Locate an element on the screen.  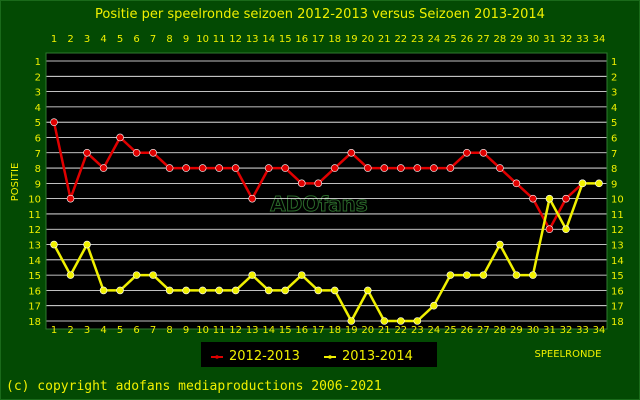
x-tick-label-bottom: 1 is located at coordinates (54, 330).